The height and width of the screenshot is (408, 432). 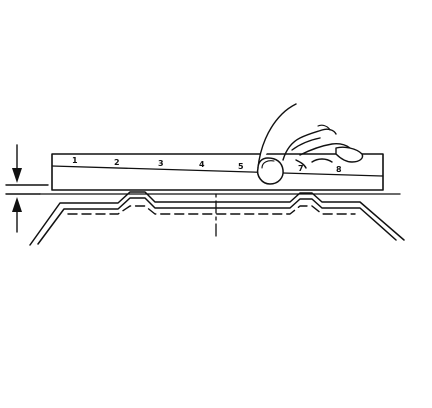 What do you see at coordinates (339, 169) in the screenshot?
I see `ruler-label-8: 8` at bounding box center [339, 169].